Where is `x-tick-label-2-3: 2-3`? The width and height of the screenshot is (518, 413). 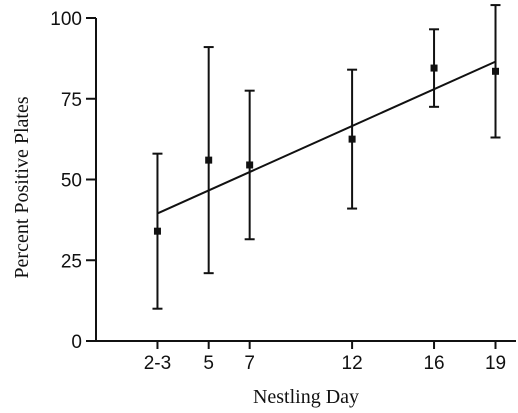
x-tick-label-2-3: 2-3 is located at coordinates (157, 363).